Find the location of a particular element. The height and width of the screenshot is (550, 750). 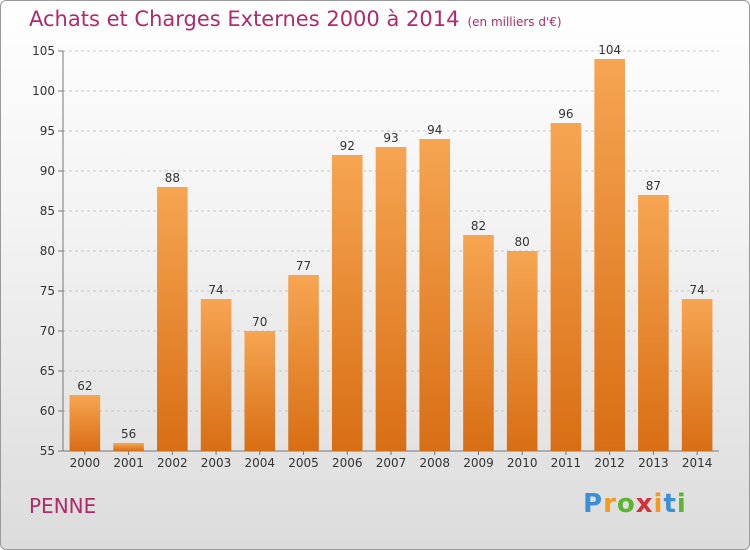

x-tick-label-2010: 2010 is located at coordinates (522, 463).